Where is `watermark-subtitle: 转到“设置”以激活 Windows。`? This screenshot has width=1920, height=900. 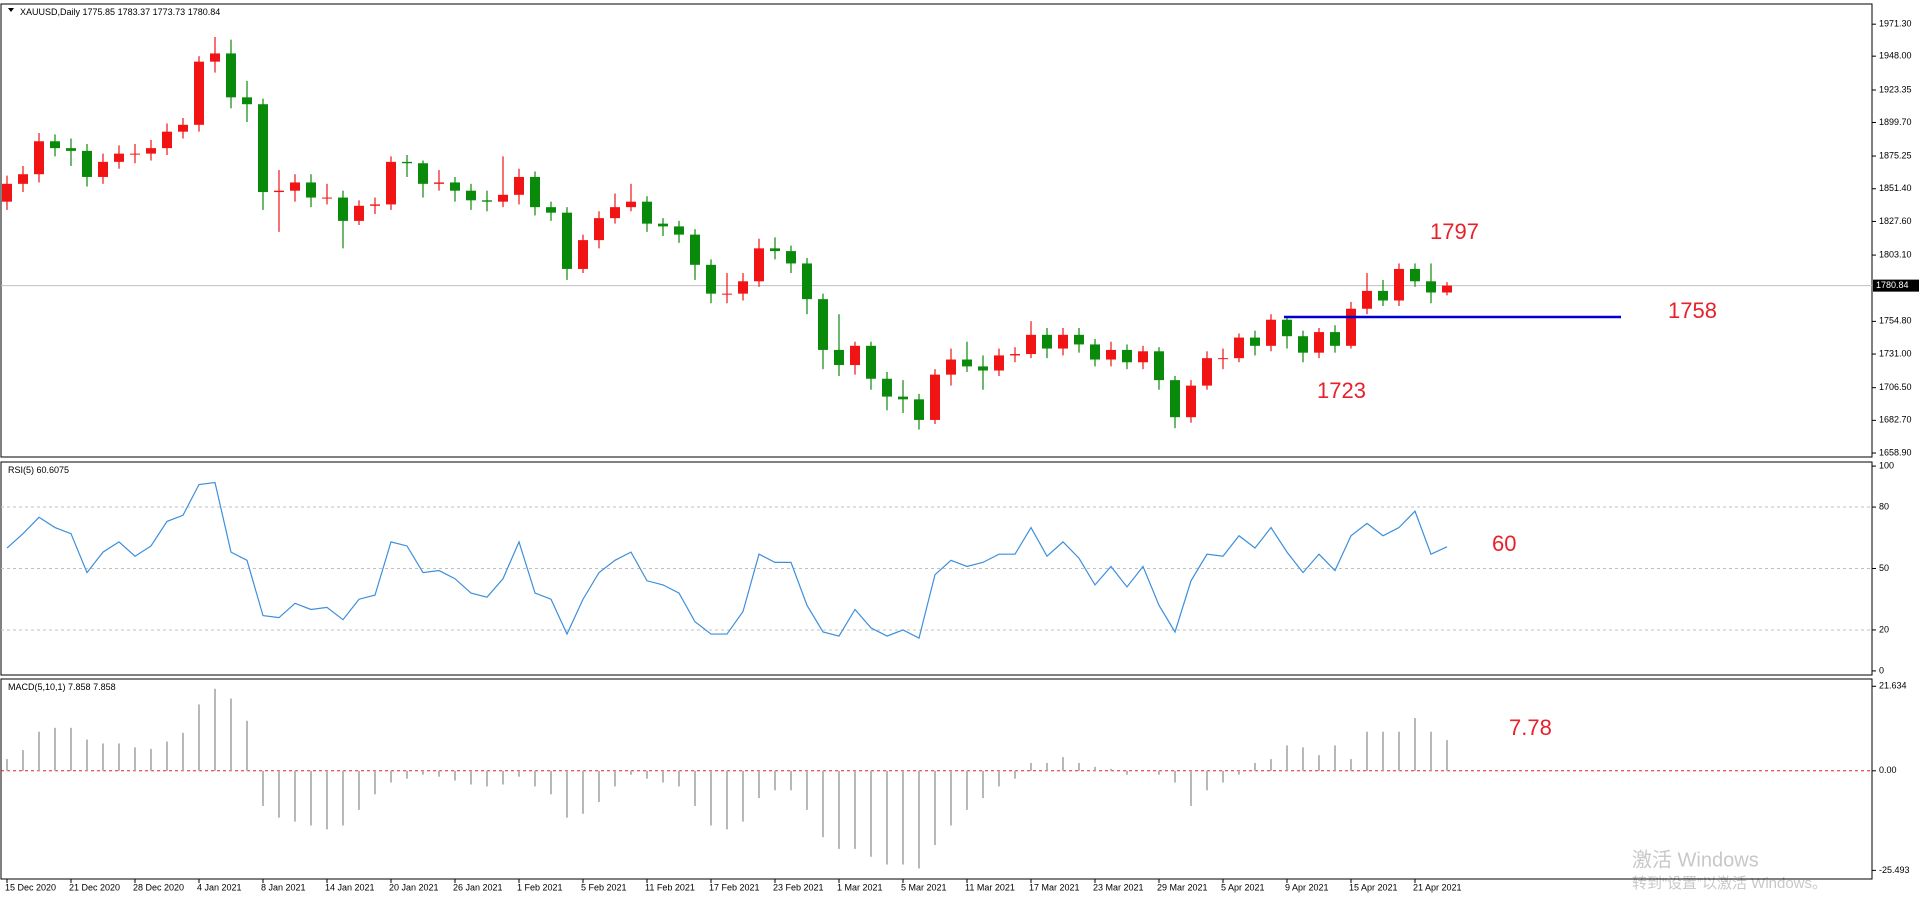 watermark-subtitle: 转到“设置”以激活 Windows。 is located at coordinates (1729, 883).